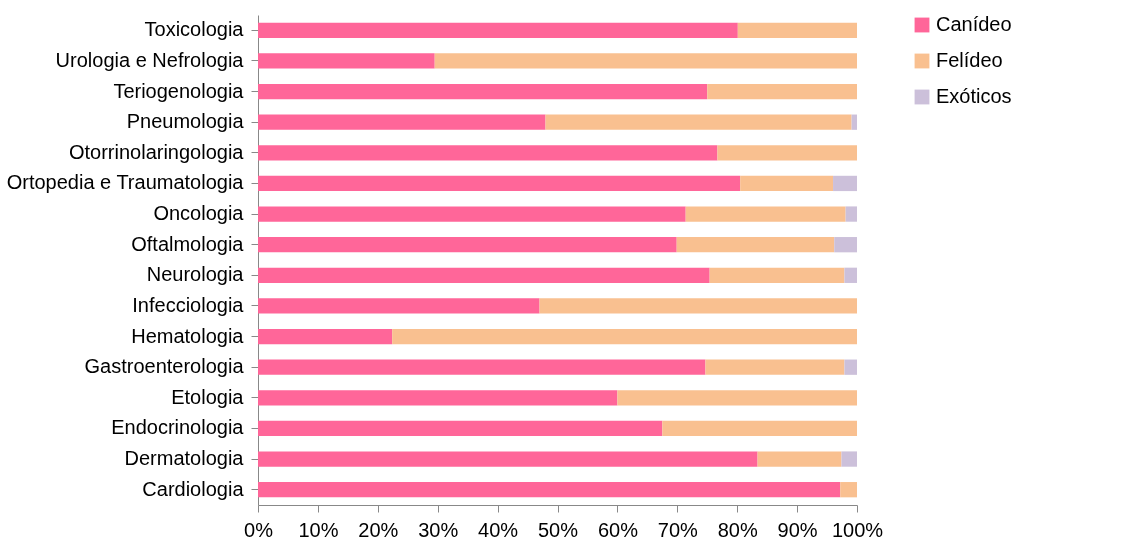 Image resolution: width=1136 pixels, height=549 pixels. What do you see at coordinates (194, 29) in the screenshot?
I see `y-tick-label: Toxicologia` at bounding box center [194, 29].